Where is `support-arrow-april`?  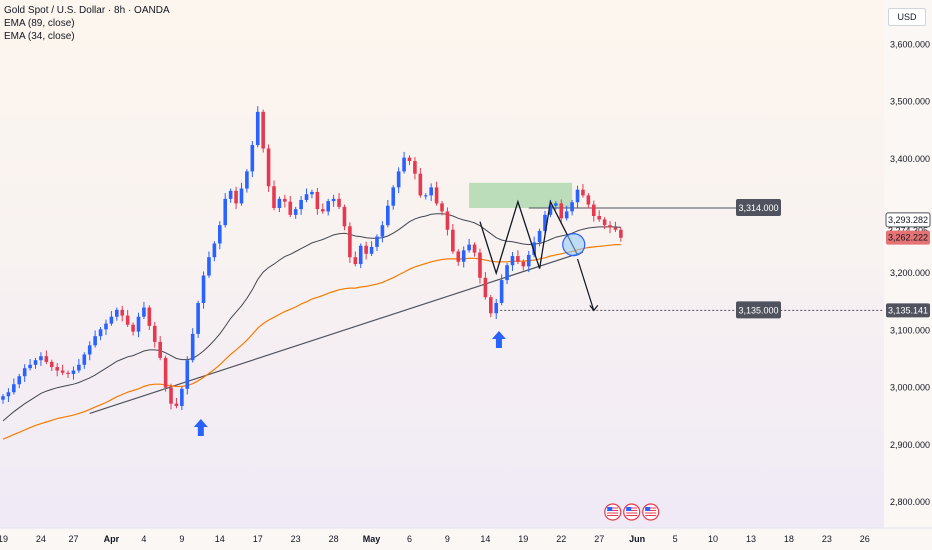 support-arrow-april is located at coordinates (200, 427).